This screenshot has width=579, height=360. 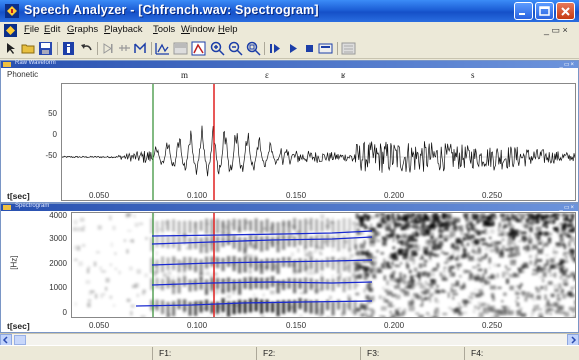 I want to click on status-f2: F2:, so click(x=306, y=353).